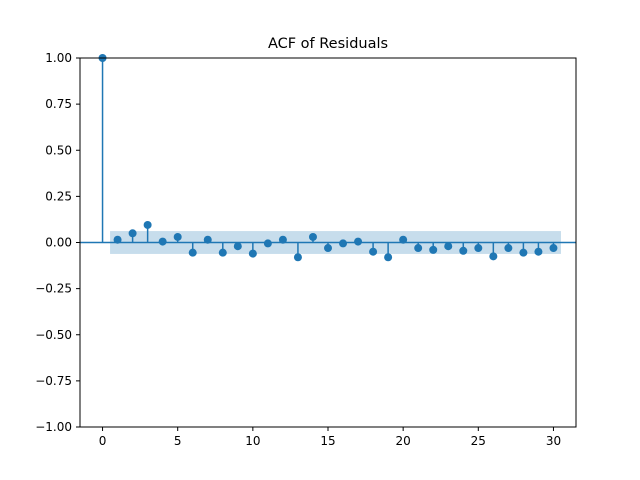 This screenshot has height=480, width=640. I want to click on y-tick-label: −0.50, so click(53, 335).